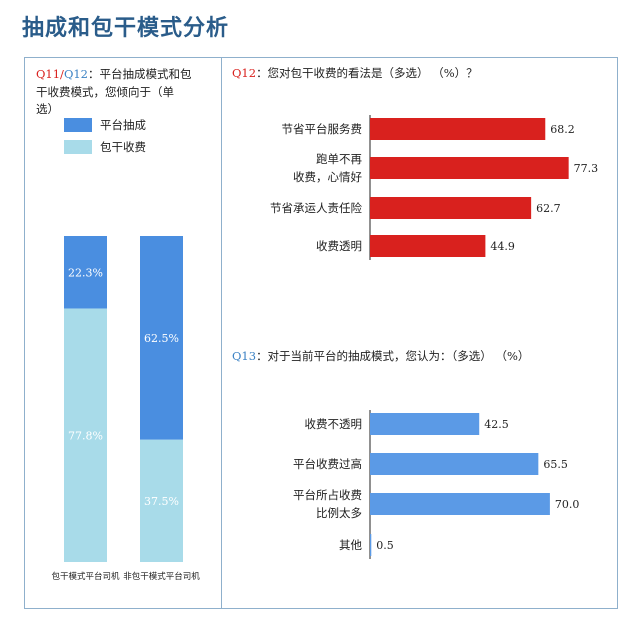 The width and height of the screenshot is (640, 624). Describe the element at coordinates (123, 147) in the screenshot. I see `legend-label-1: 包干收费` at that location.